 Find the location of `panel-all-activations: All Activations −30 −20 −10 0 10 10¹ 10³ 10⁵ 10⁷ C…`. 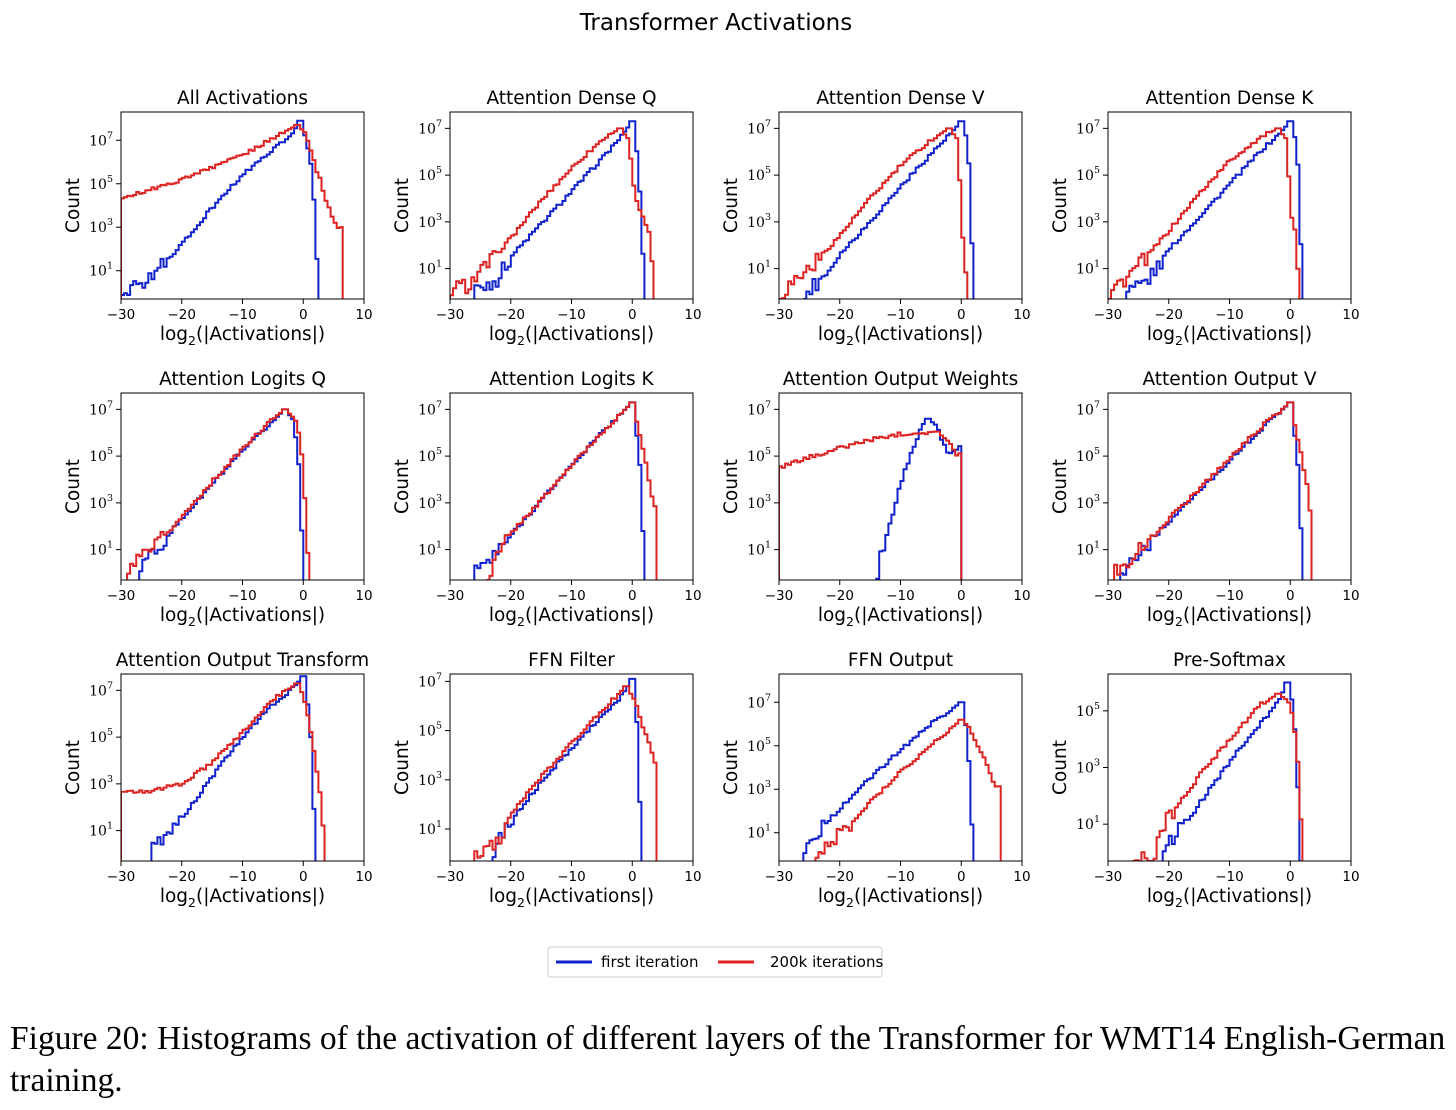

panel-all-activations: All Activations −30 −20 −10 0 10 10¹ 10³ 10⁵ 10⁷ C… is located at coordinates (218, 218).